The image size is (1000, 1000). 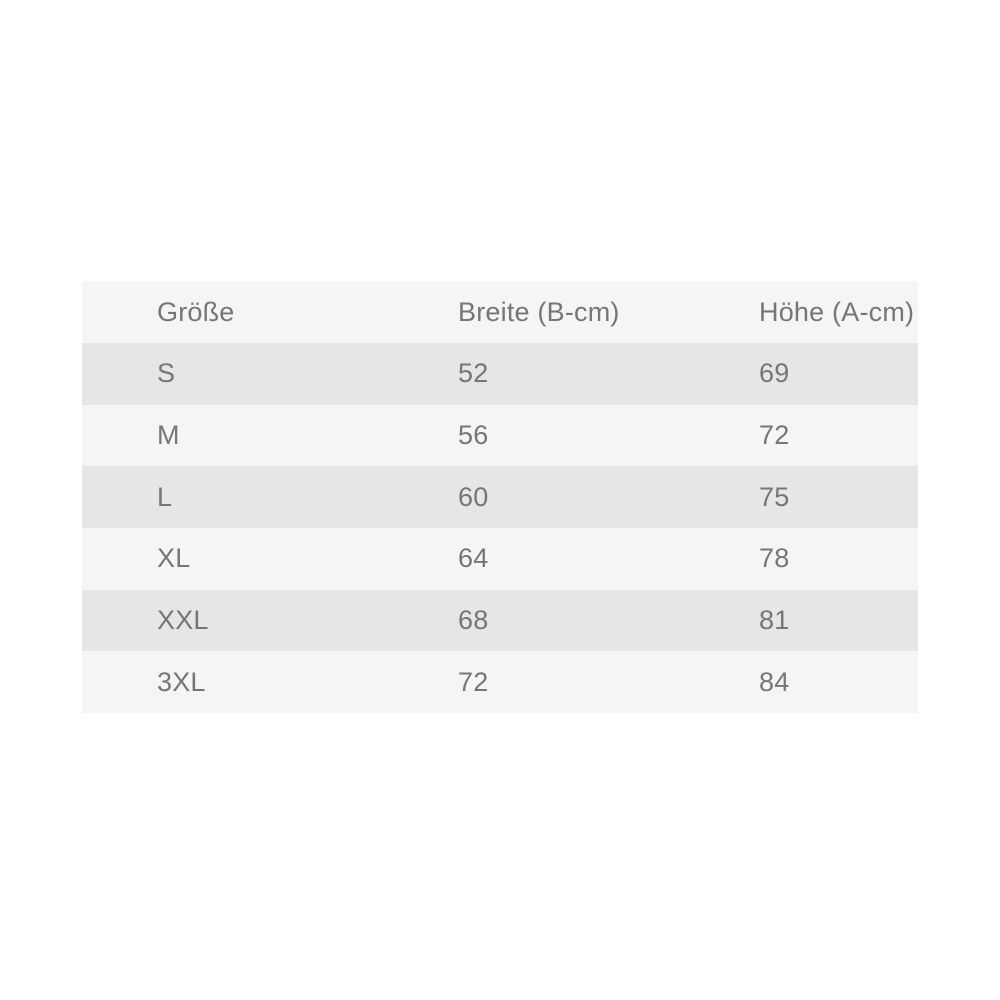 What do you see at coordinates (801, 312) in the screenshot?
I see `column-header-height: Höhe (A-cm)` at bounding box center [801, 312].